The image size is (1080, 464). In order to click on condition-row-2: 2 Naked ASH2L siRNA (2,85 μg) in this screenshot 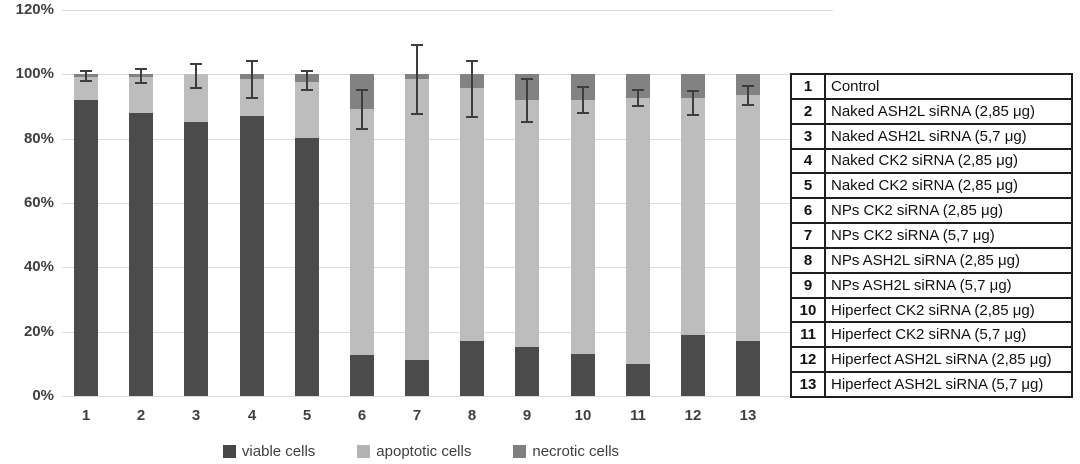, I will do `click(931, 112)`.